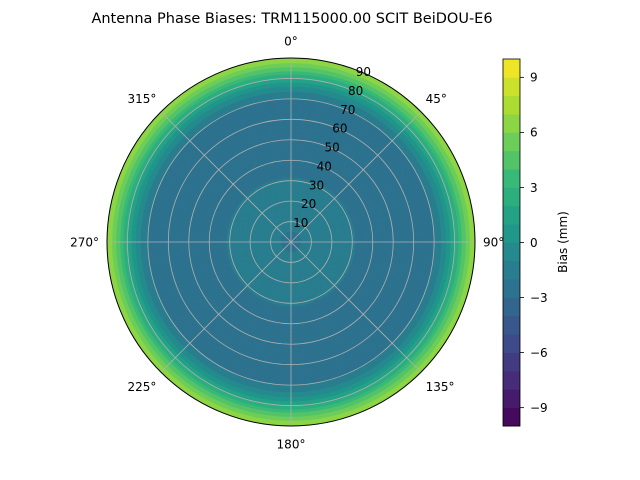 This screenshot has height=480, width=640. Describe the element at coordinates (539, 408) in the screenshot. I see `colorbar-tick-label: −9` at that location.